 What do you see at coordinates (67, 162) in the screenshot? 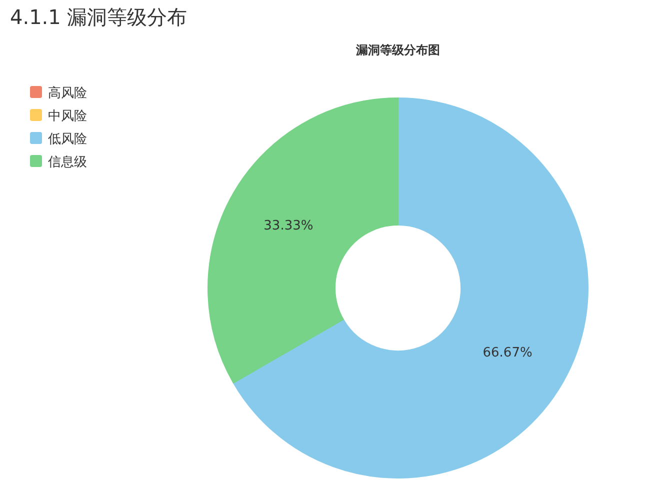
I see `legend-label: 信息级` at bounding box center [67, 162].